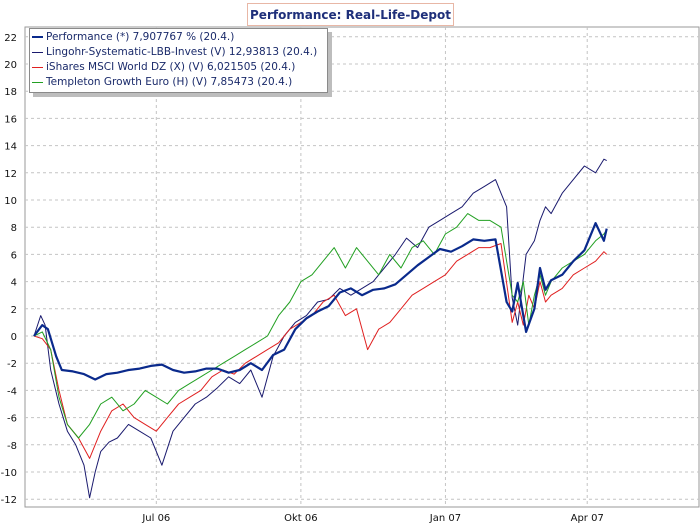  I want to click on y-tick-label: 6, so click(14, 255).